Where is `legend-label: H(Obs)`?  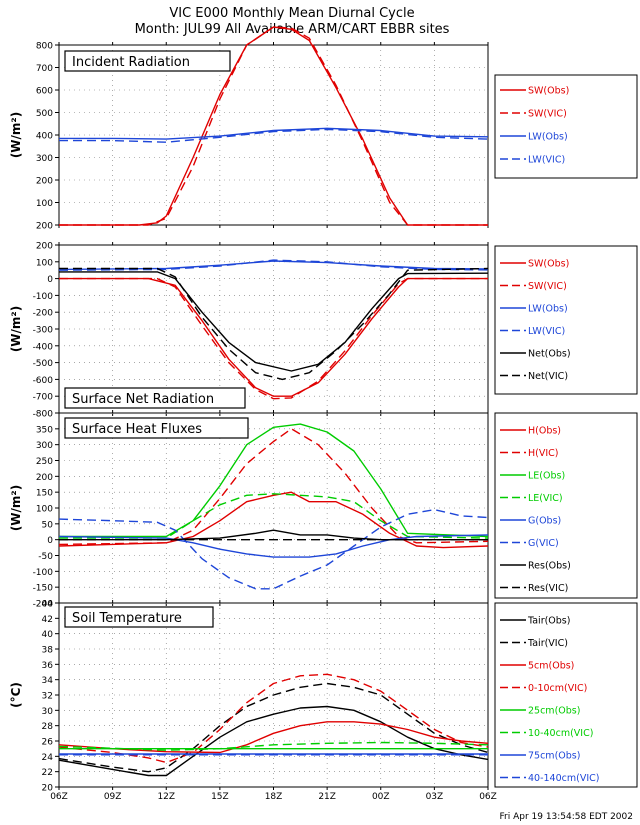 legend-label: H(Obs) is located at coordinates (544, 431).